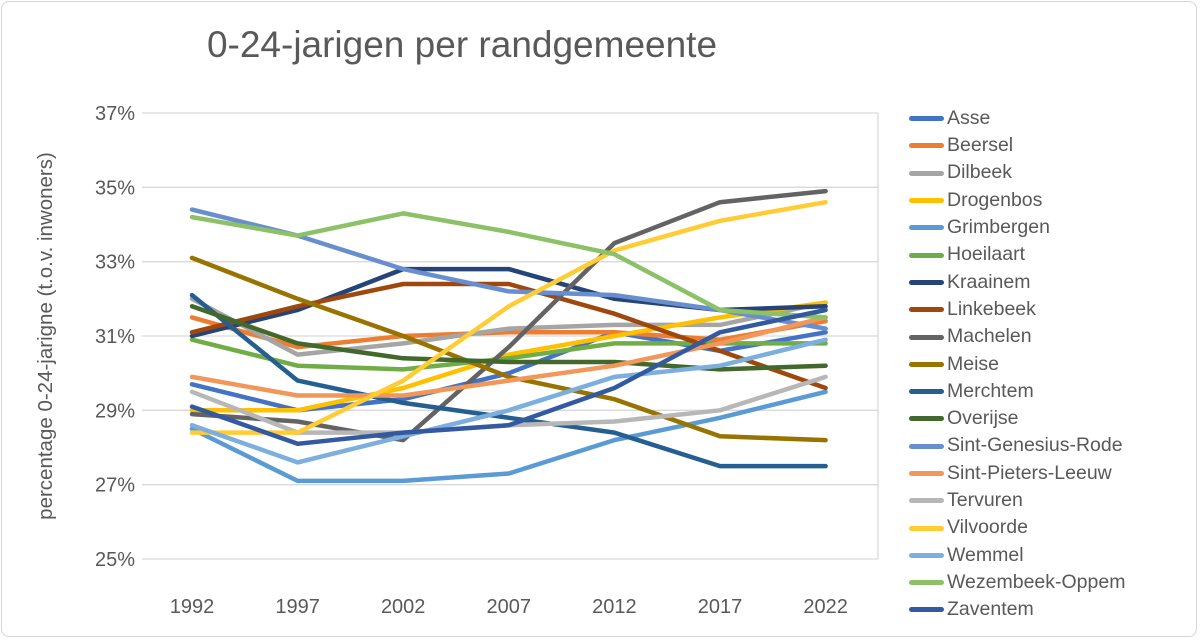 This screenshot has height=641, width=1200. Describe the element at coordinates (986, 254) in the screenshot. I see `legend-label: Hoeilaart` at that location.